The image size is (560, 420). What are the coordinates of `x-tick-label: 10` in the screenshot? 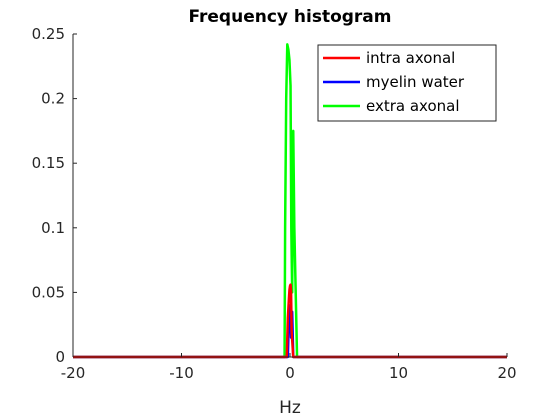 It's located at (398, 373).